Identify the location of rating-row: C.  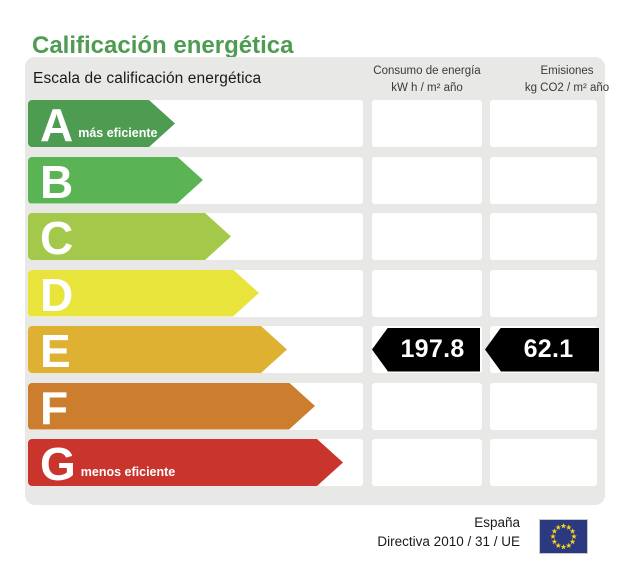
(315, 236).